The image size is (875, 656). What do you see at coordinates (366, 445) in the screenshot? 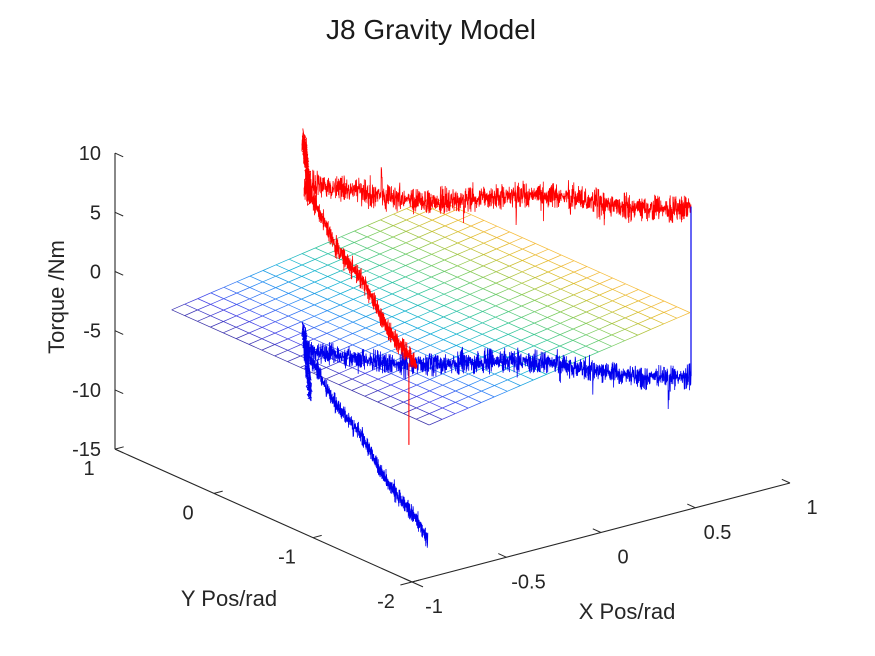
I see `blue_noisy_trace-descending-branch` at bounding box center [366, 445].